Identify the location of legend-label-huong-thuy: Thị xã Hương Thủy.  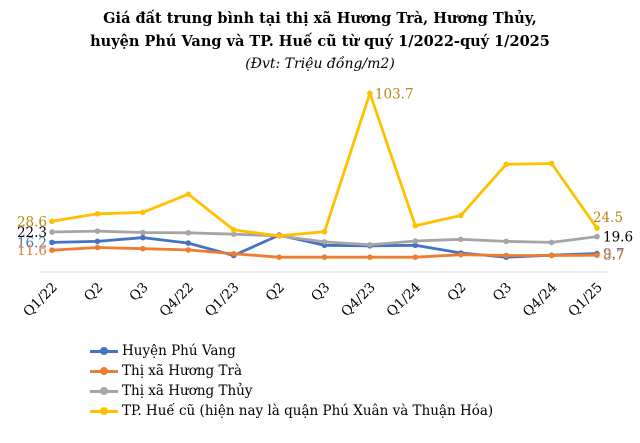
(187, 391).